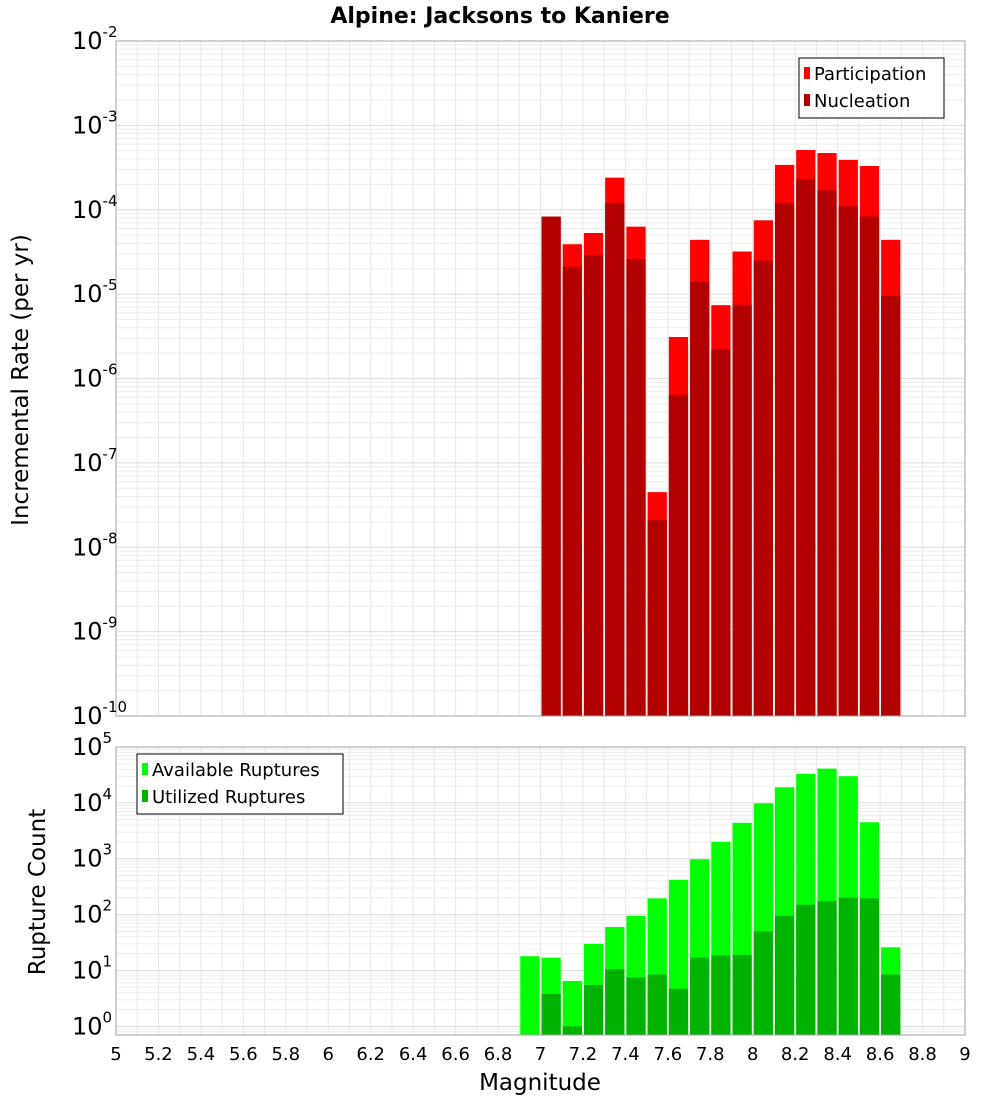  Describe the element at coordinates (99, 714) in the screenshot. I see `y-tick-label: 10⁻¹⁰` at that location.